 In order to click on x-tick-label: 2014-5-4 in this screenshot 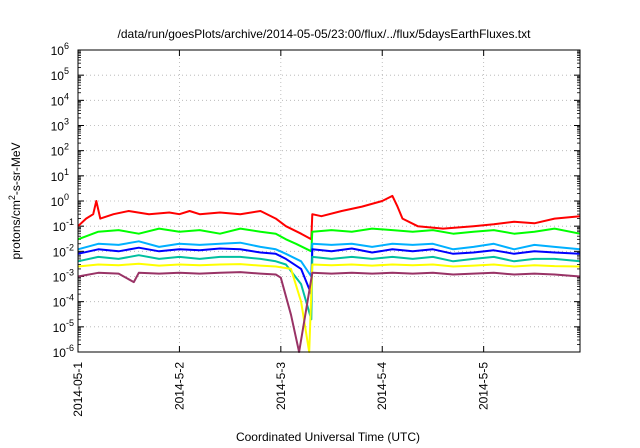, I will do `click(382, 386)`.